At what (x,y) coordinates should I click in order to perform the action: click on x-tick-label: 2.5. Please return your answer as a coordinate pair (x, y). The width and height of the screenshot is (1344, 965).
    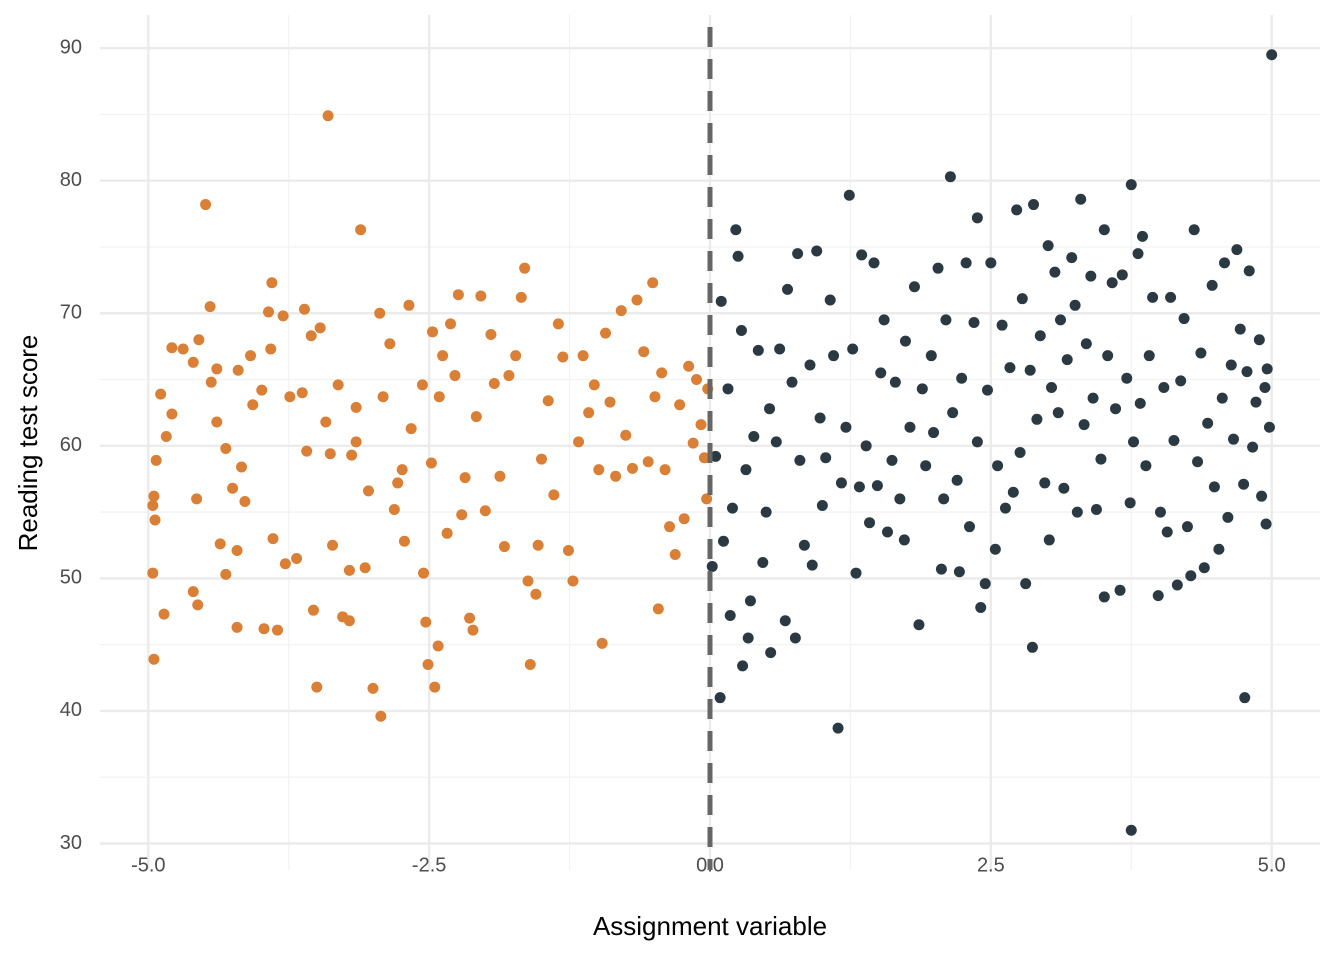
    Looking at the image, I should click on (991, 865).